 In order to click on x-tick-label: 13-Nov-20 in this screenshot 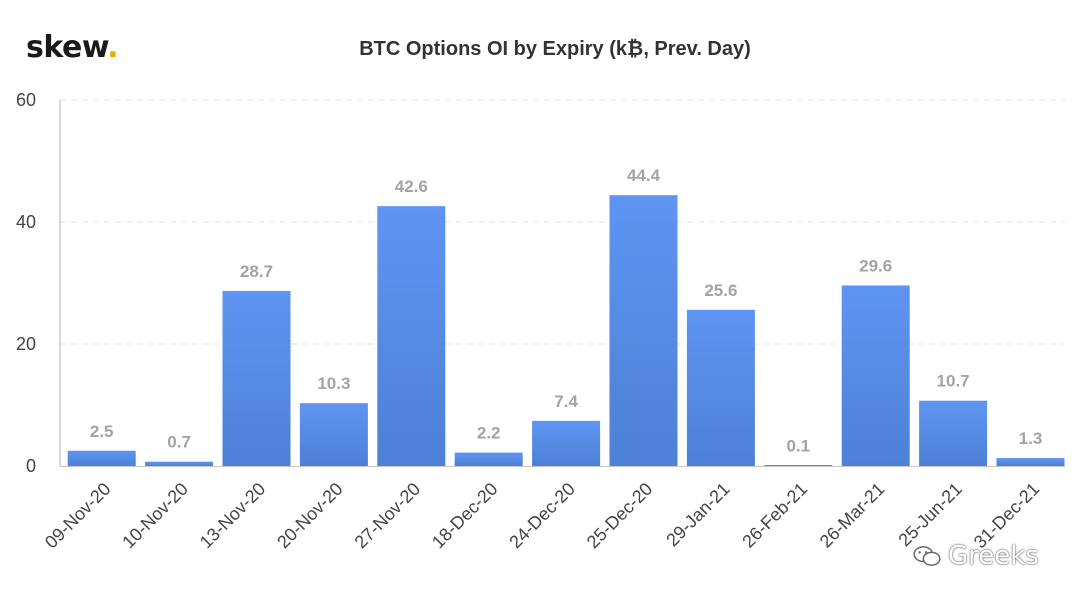, I will do `click(233, 516)`.